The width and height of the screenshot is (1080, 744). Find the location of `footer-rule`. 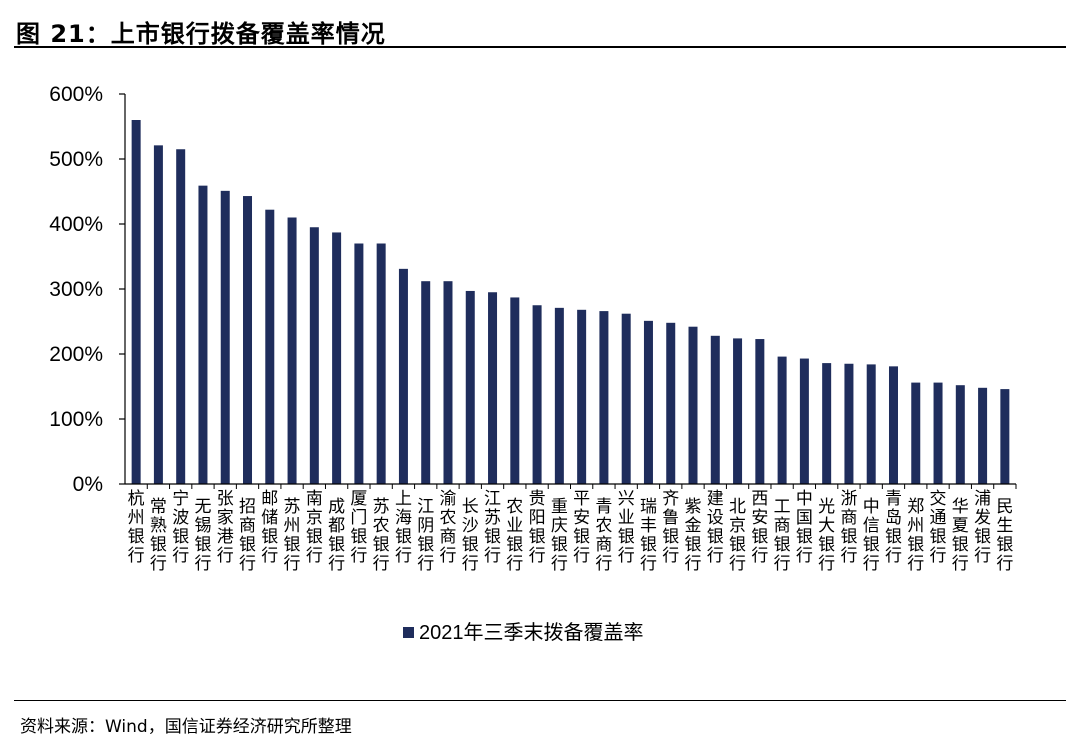

footer-rule is located at coordinates (540, 700).